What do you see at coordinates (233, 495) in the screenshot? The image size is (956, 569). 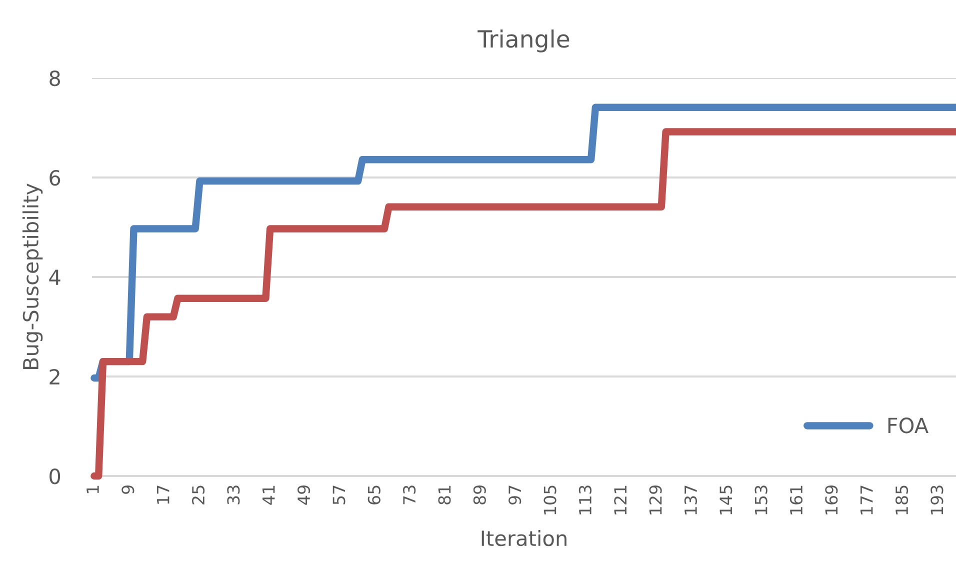 I see `x-tick-label: 33` at bounding box center [233, 495].